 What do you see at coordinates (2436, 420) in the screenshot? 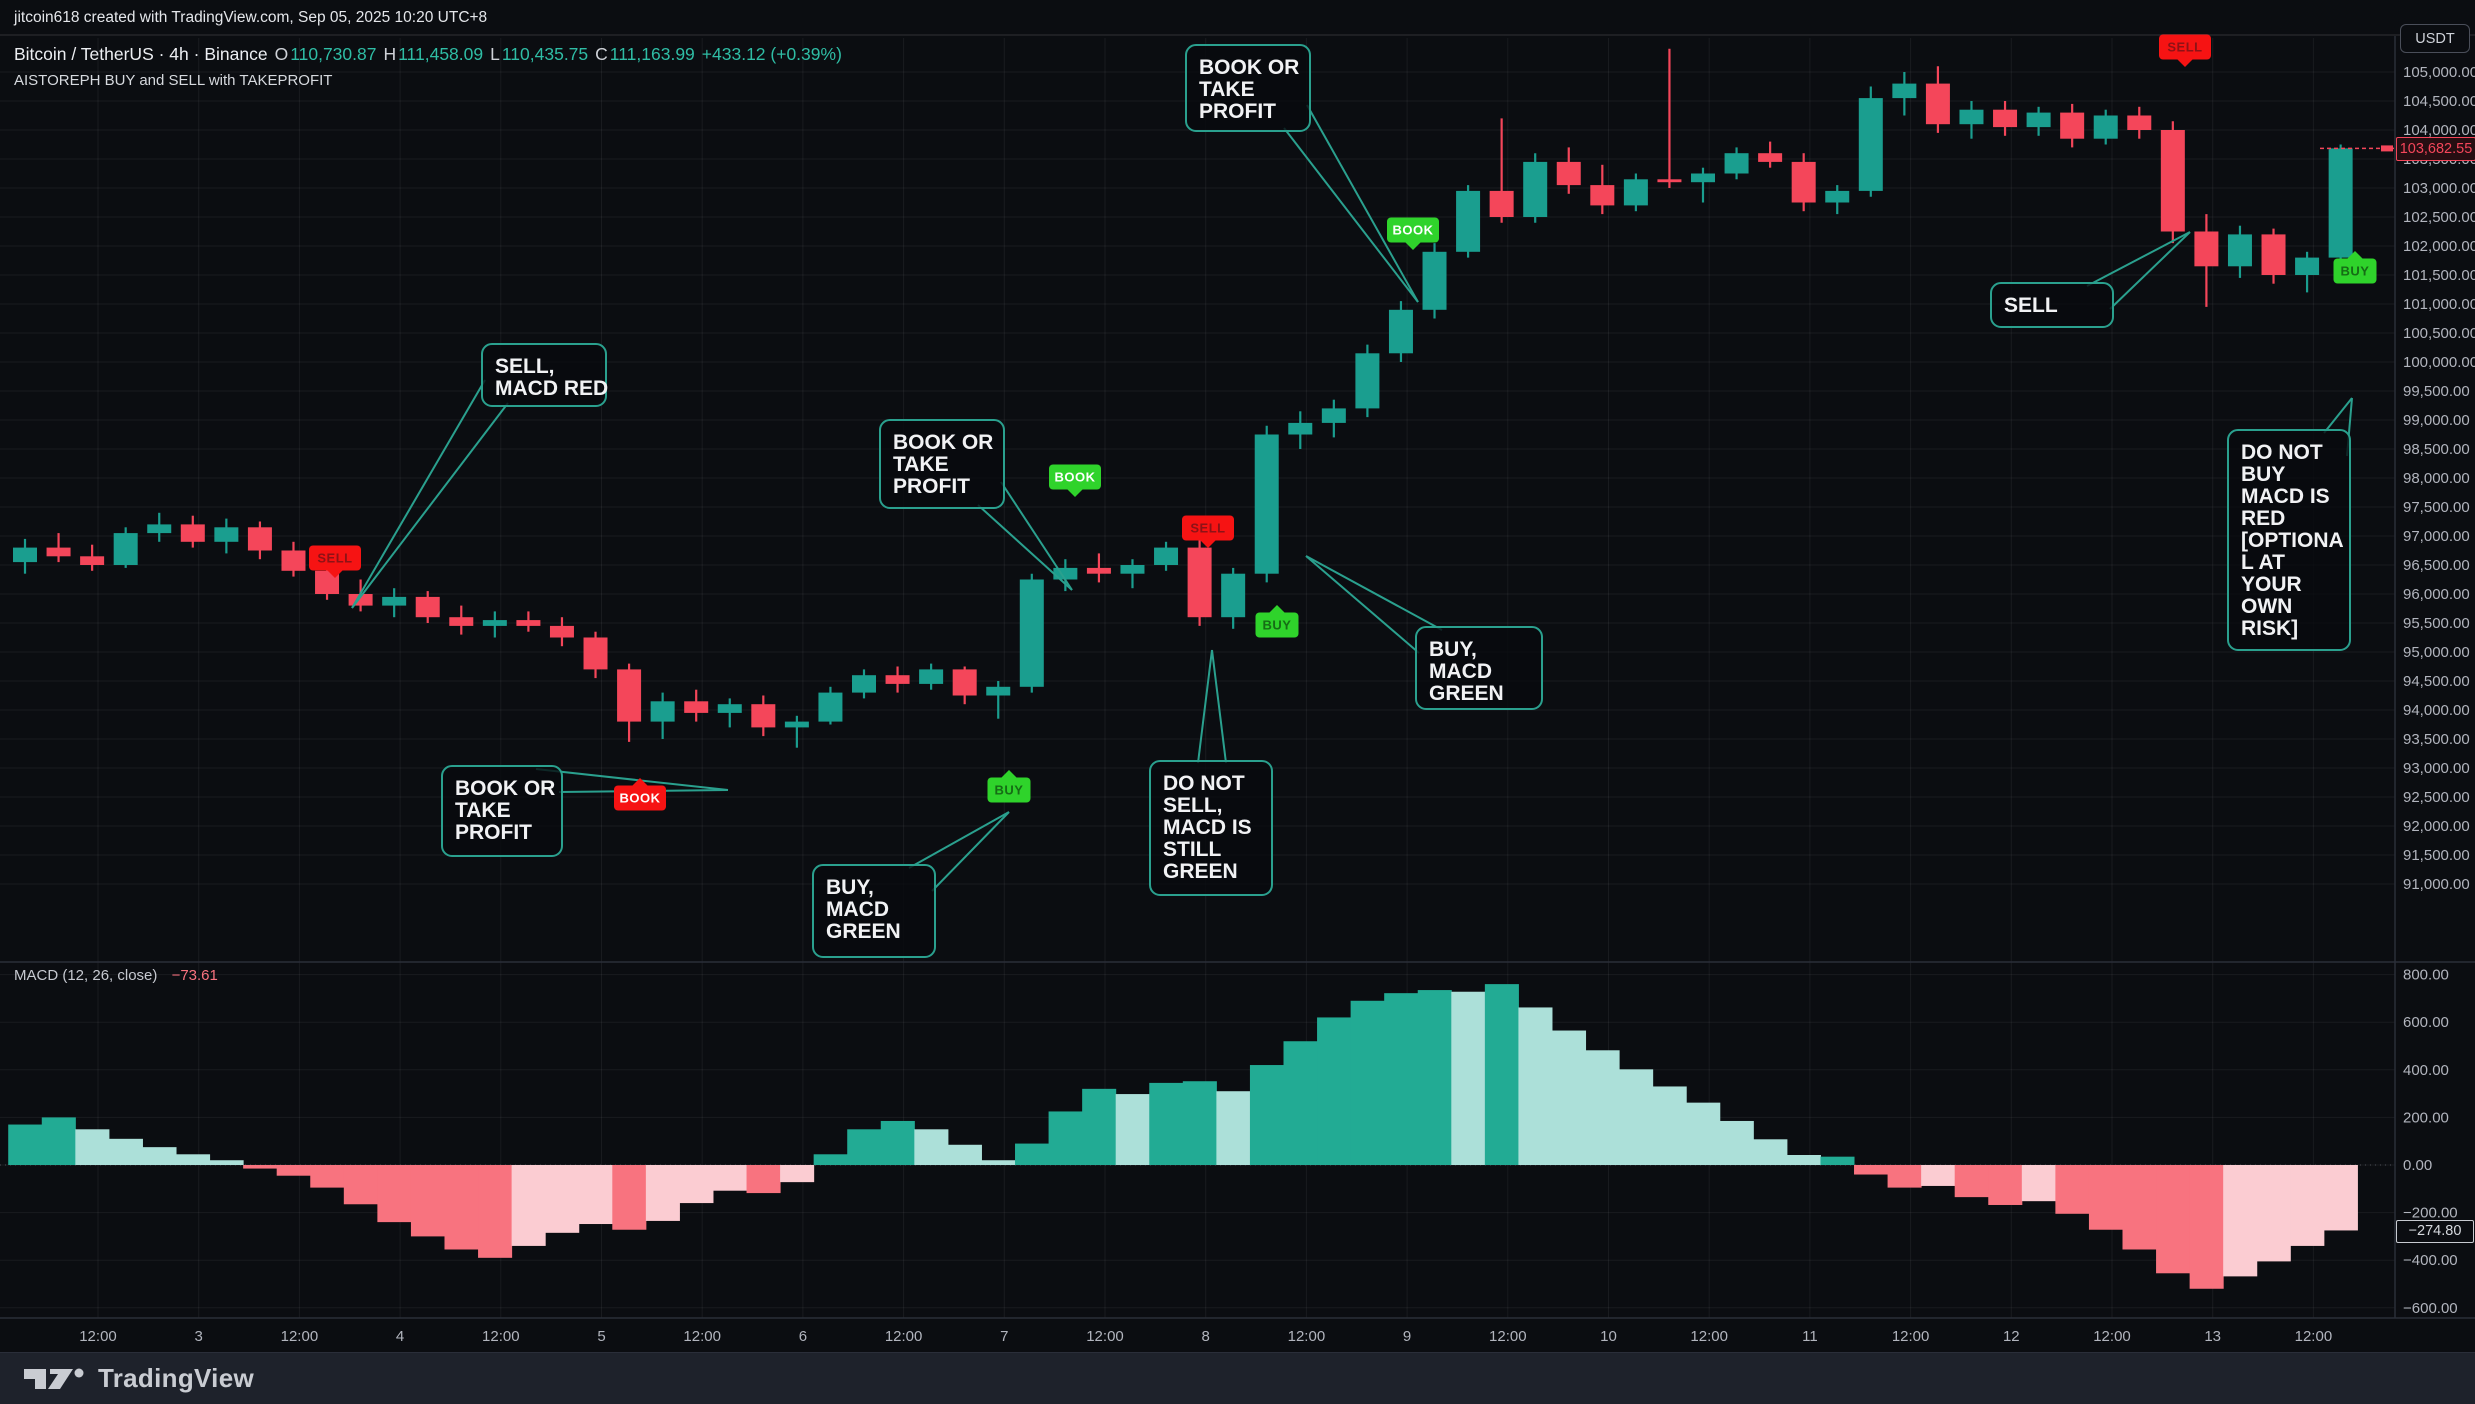
I see `svg-text: 99,000.00` at bounding box center [2436, 420].